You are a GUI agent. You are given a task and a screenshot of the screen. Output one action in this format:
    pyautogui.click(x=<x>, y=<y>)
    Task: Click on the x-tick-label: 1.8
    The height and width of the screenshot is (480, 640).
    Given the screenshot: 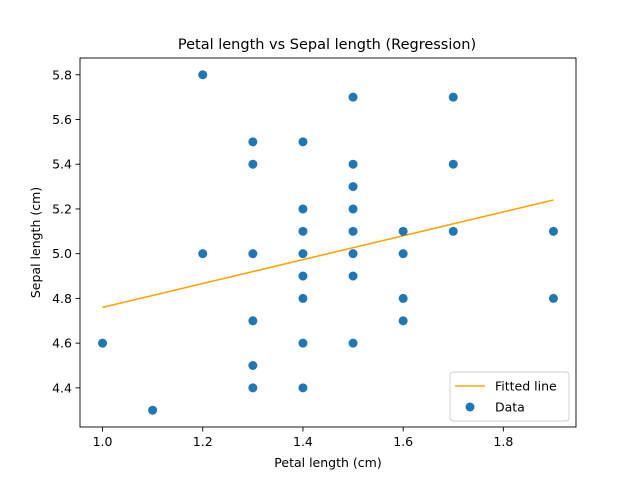 What is the action you would take?
    pyautogui.click(x=503, y=441)
    